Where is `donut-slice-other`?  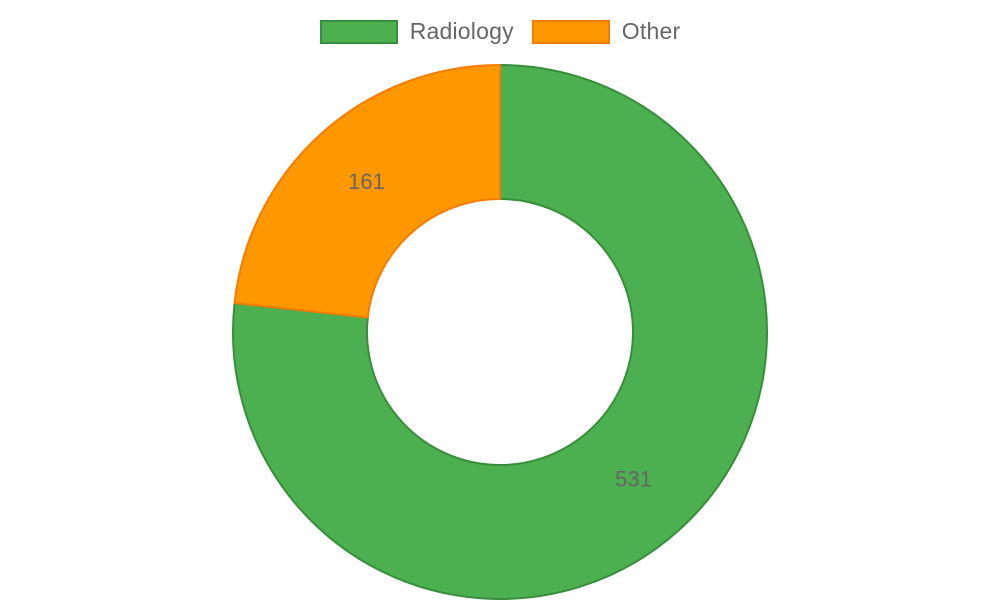
donut-slice-other is located at coordinates (367, 191).